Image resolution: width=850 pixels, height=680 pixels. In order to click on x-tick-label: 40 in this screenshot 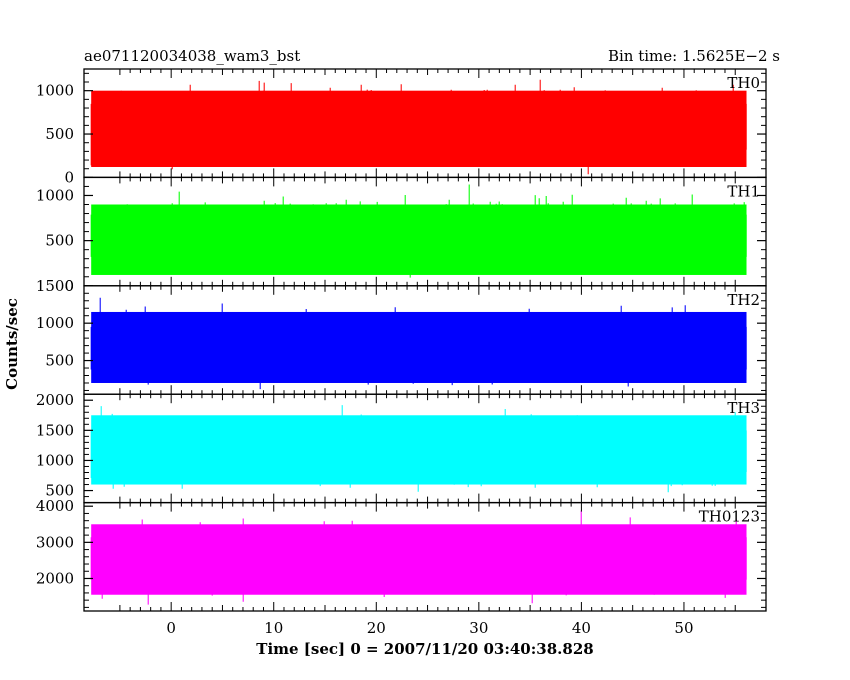, I will do `click(581, 628)`.